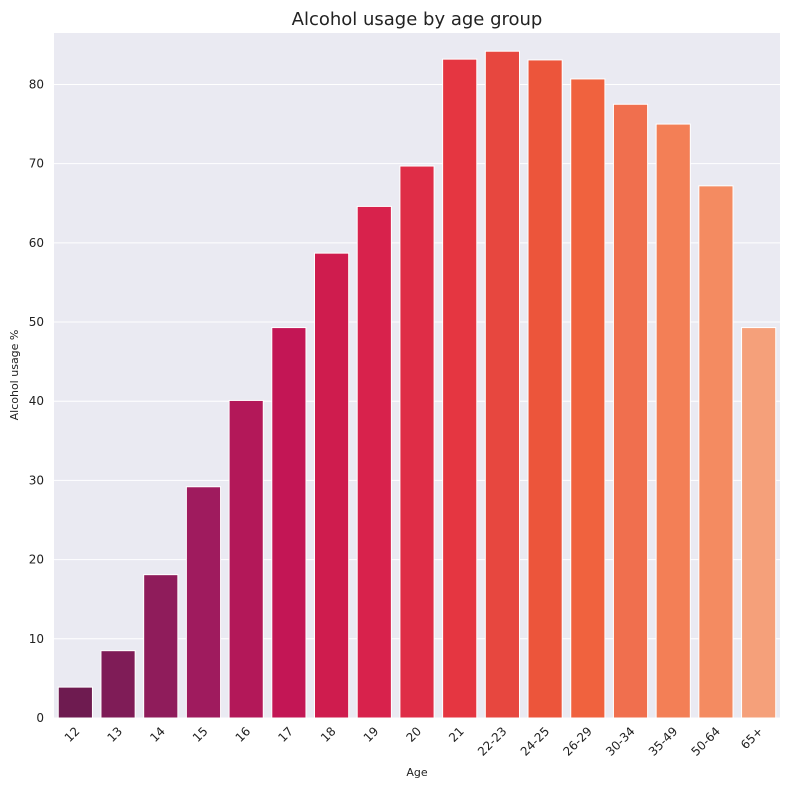 The image size is (790, 790). What do you see at coordinates (243, 734) in the screenshot?
I see `x-tick-label: 16` at bounding box center [243, 734].